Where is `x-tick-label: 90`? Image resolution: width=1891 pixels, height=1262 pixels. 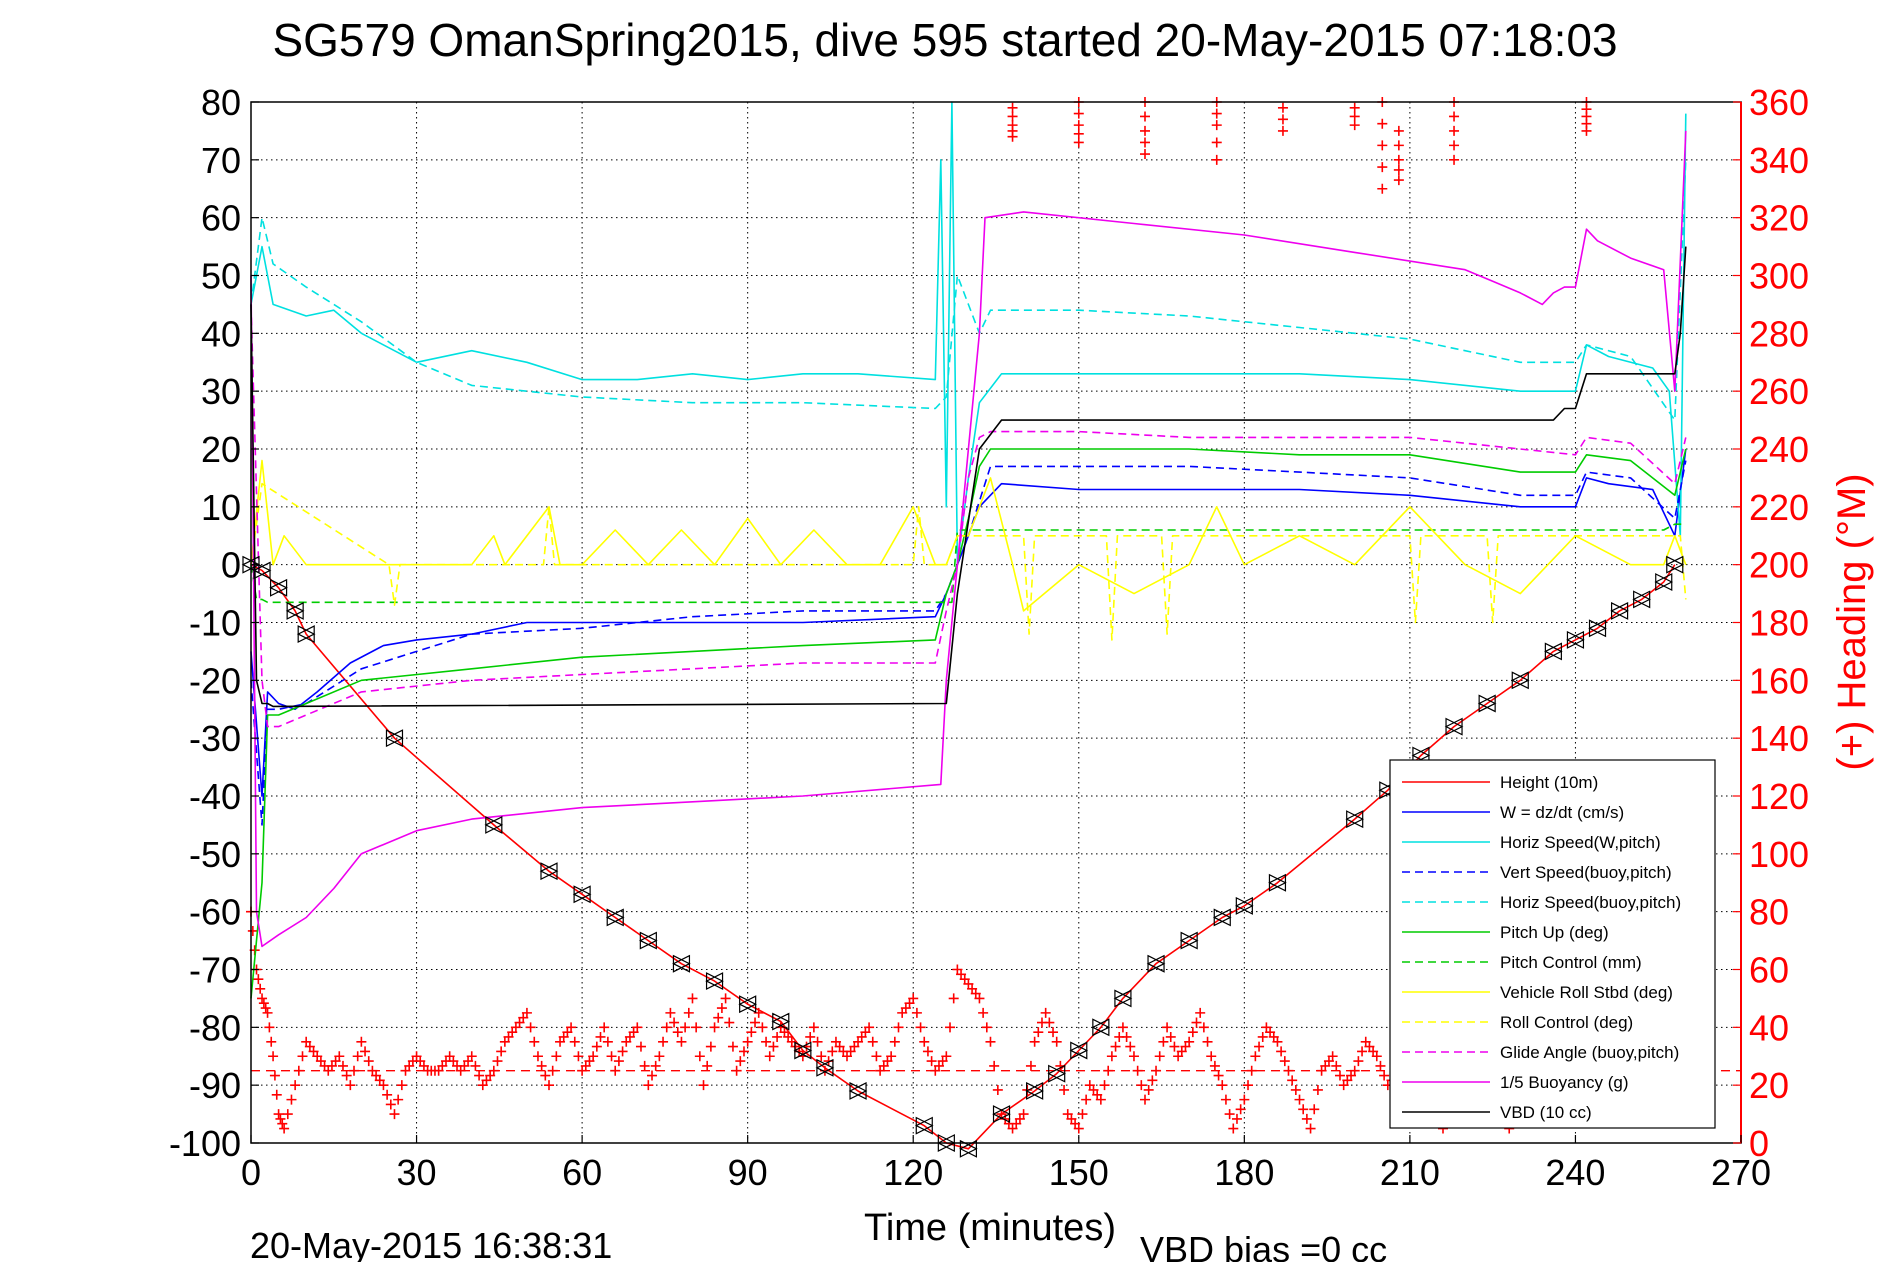 x-tick-label: 90 is located at coordinates (748, 1172).